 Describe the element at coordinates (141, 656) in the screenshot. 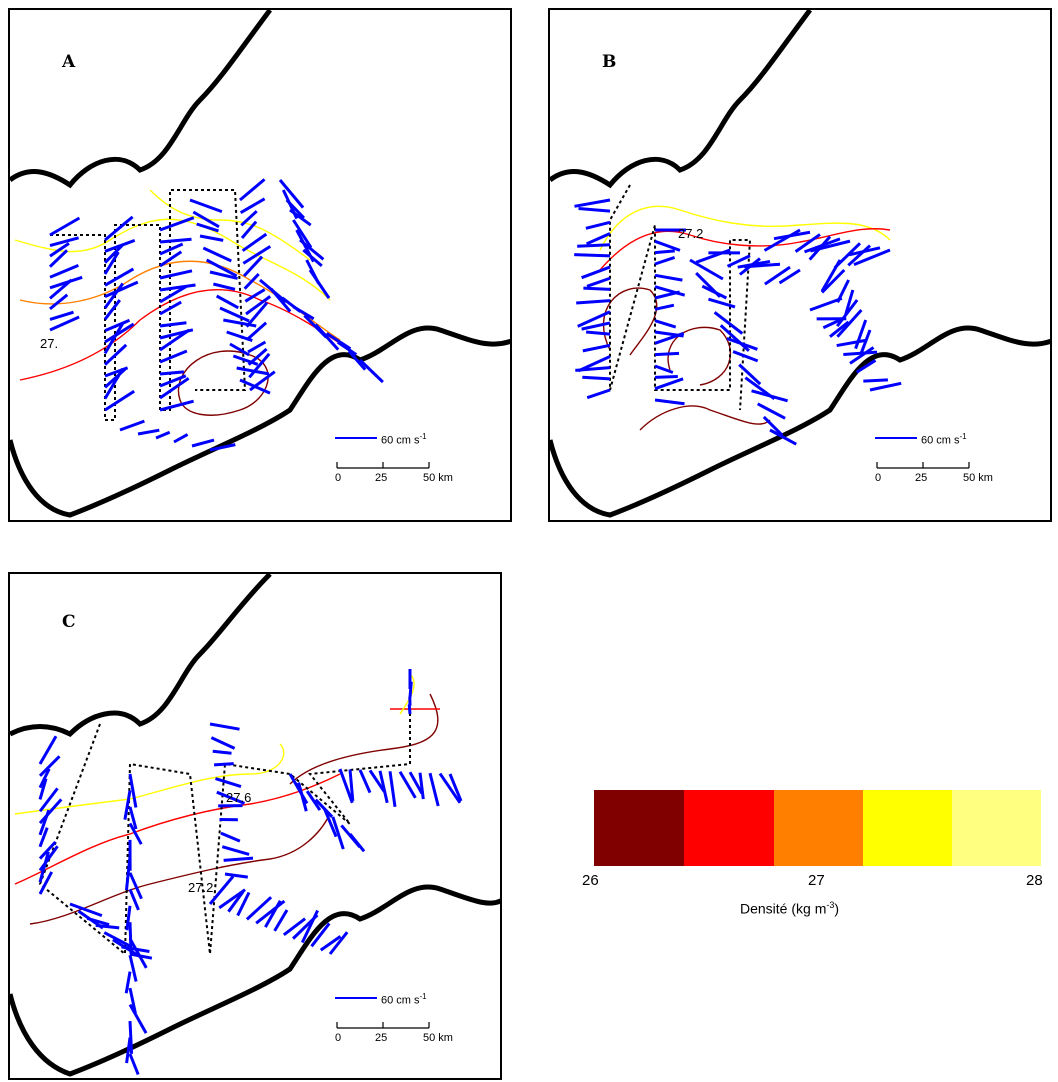

I see `north-coastline` at that location.